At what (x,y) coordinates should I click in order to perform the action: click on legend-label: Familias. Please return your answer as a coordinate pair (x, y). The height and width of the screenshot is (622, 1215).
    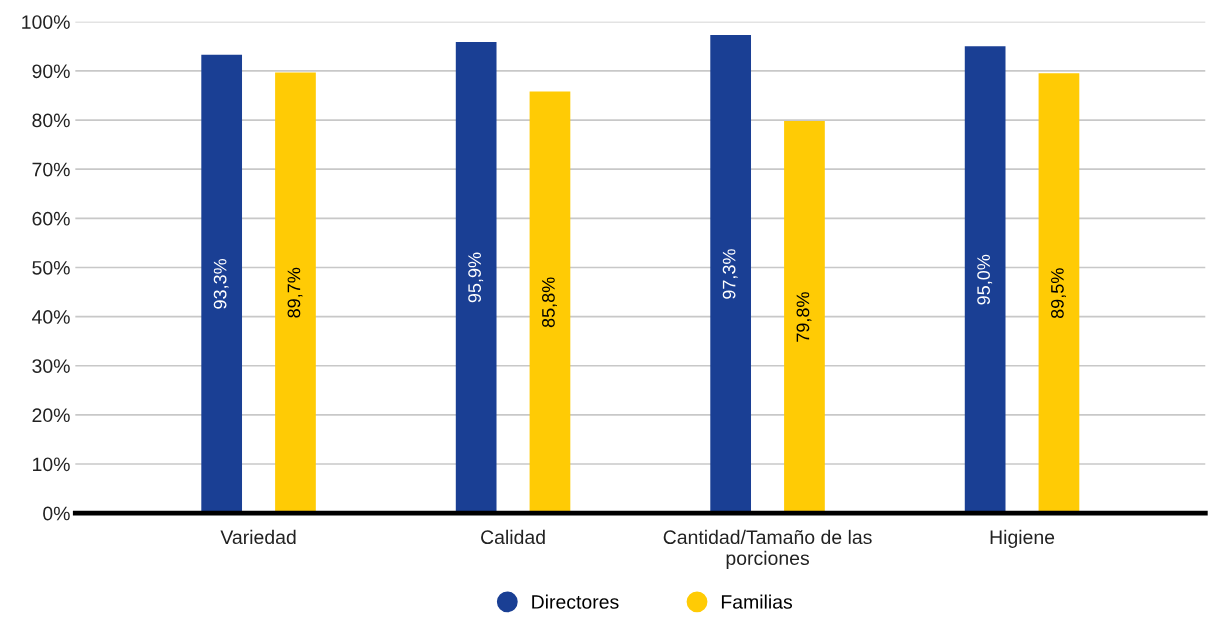
    Looking at the image, I should click on (757, 601).